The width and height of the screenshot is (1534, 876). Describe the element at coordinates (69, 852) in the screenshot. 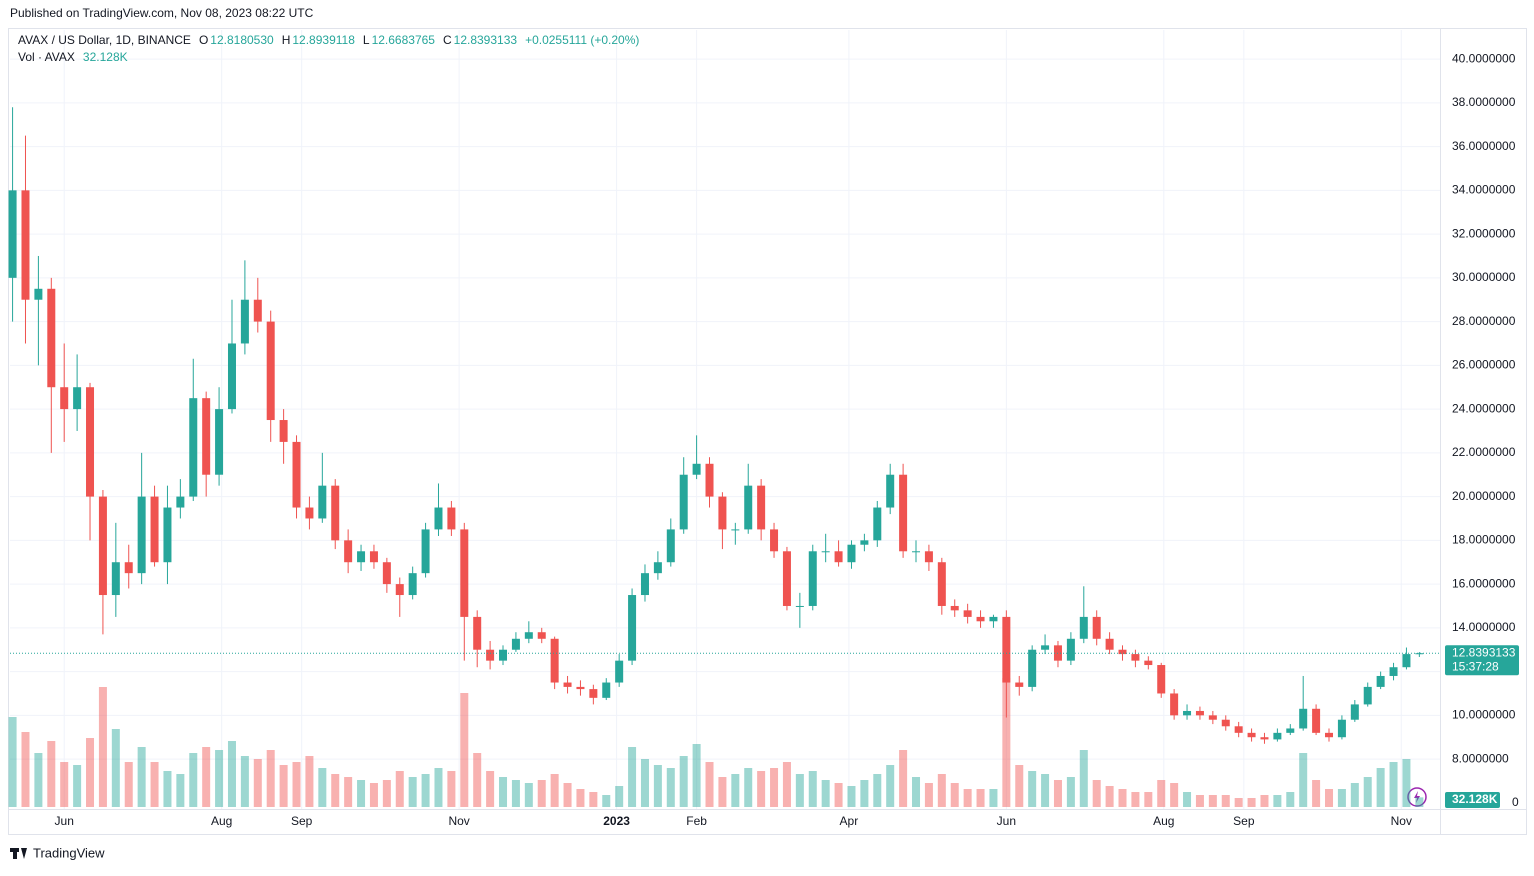

I see `brand: TradingView` at that location.